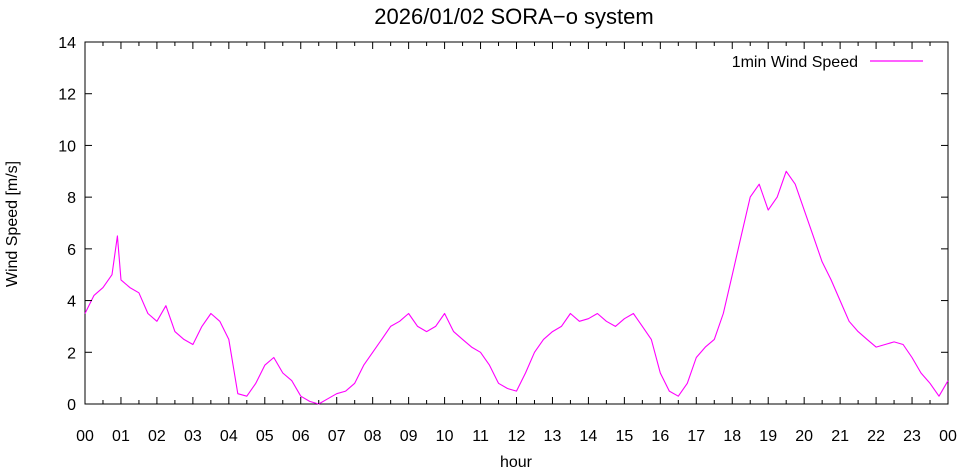 The height and width of the screenshot is (471, 961). I want to click on chart-title: 2026/01/02 SORA−o system, so click(513, 16).